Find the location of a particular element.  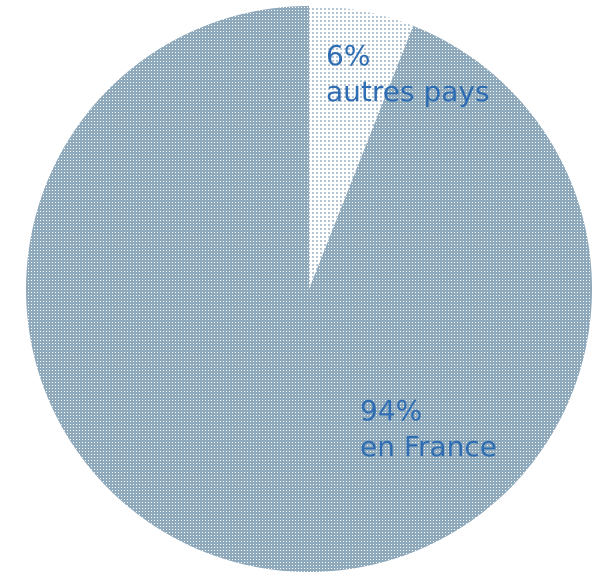

category-label: en France is located at coordinates (428, 446).